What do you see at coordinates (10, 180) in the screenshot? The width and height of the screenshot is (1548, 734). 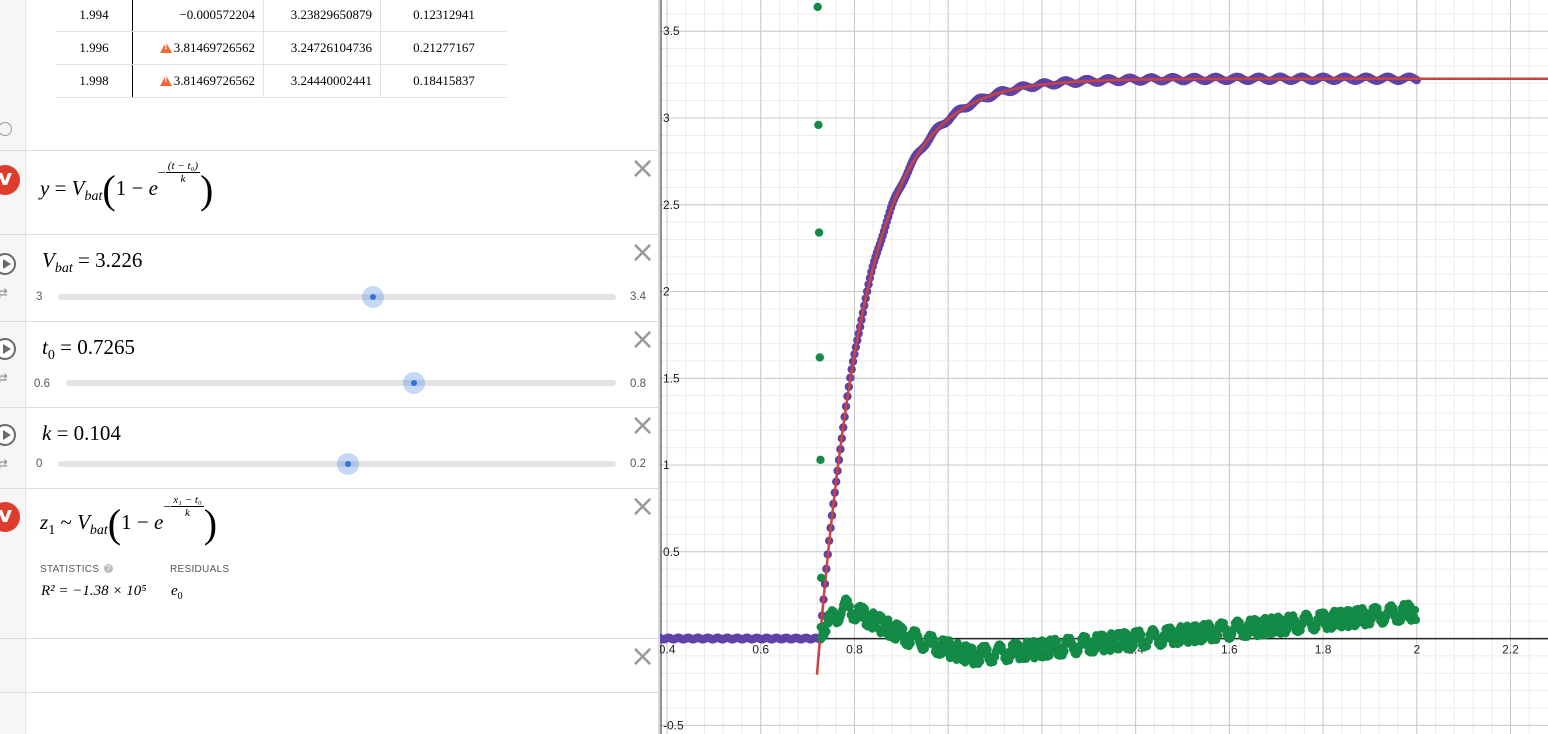 I see `regression-logo-icon: v` at bounding box center [10, 180].